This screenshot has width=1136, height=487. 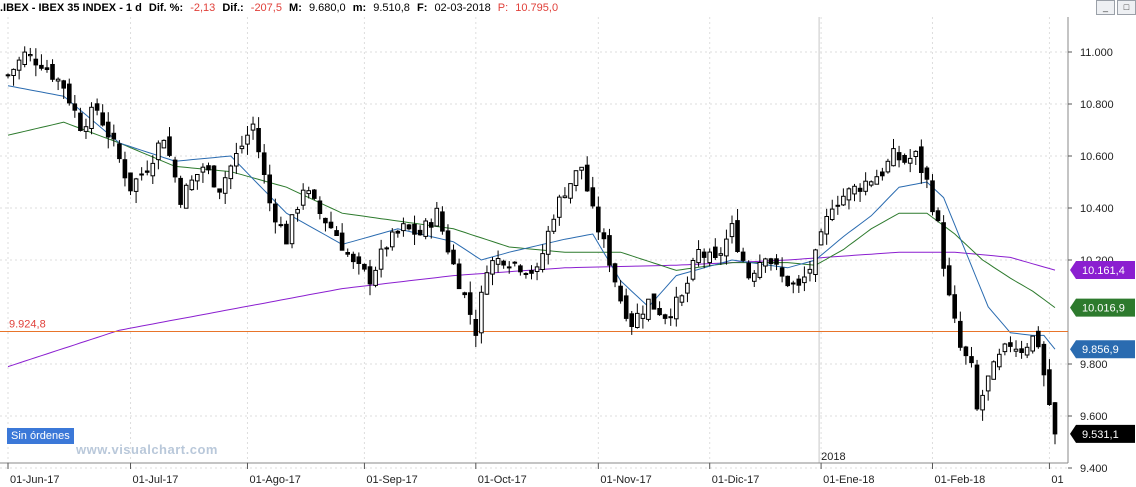 What do you see at coordinates (1105, 7) in the screenshot?
I see `minimize-button: _` at bounding box center [1105, 7].